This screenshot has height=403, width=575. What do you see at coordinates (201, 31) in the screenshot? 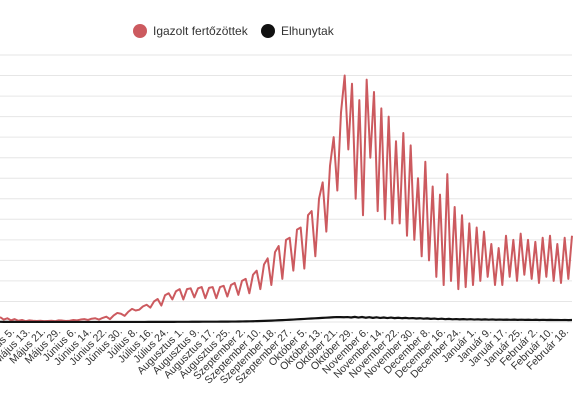
I see `legend-label-confirmed: Igazolt fertőzöttek` at bounding box center [201, 31].